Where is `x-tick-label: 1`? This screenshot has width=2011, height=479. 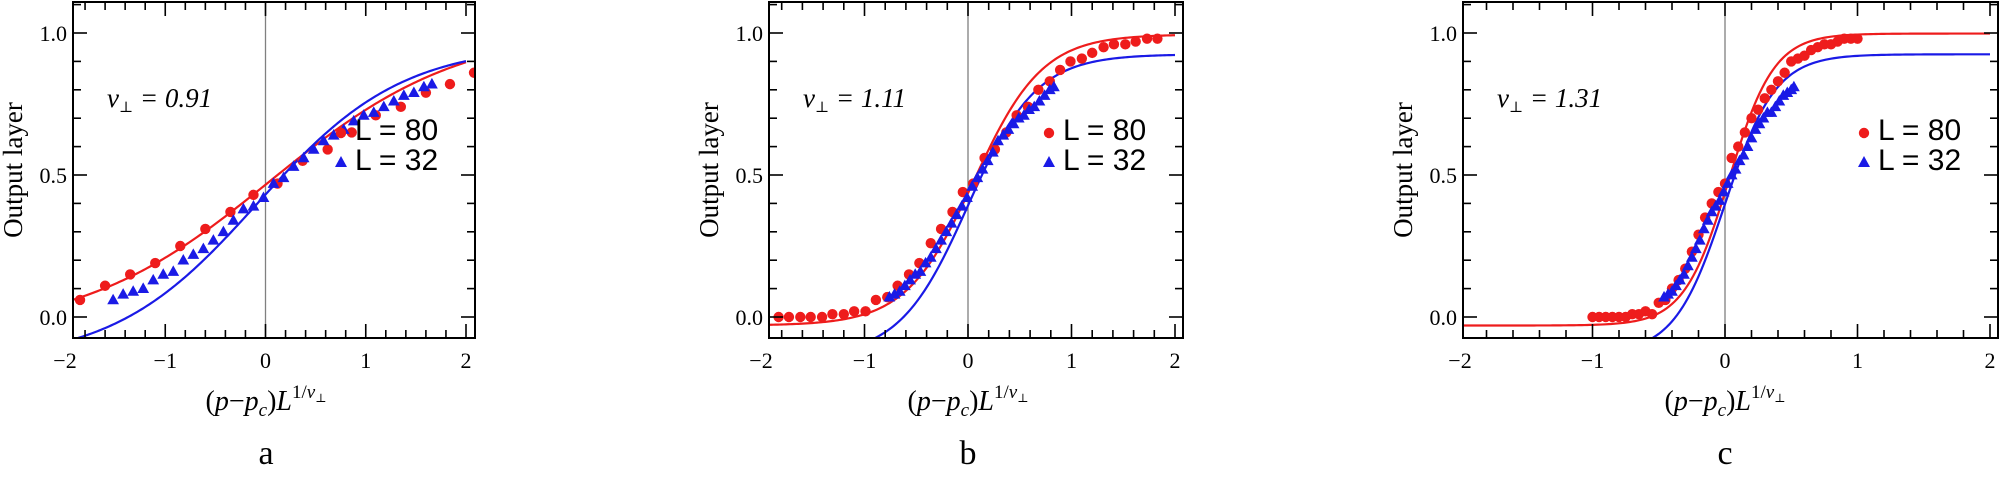 x-tick-label: 1 is located at coordinates (1857, 360).